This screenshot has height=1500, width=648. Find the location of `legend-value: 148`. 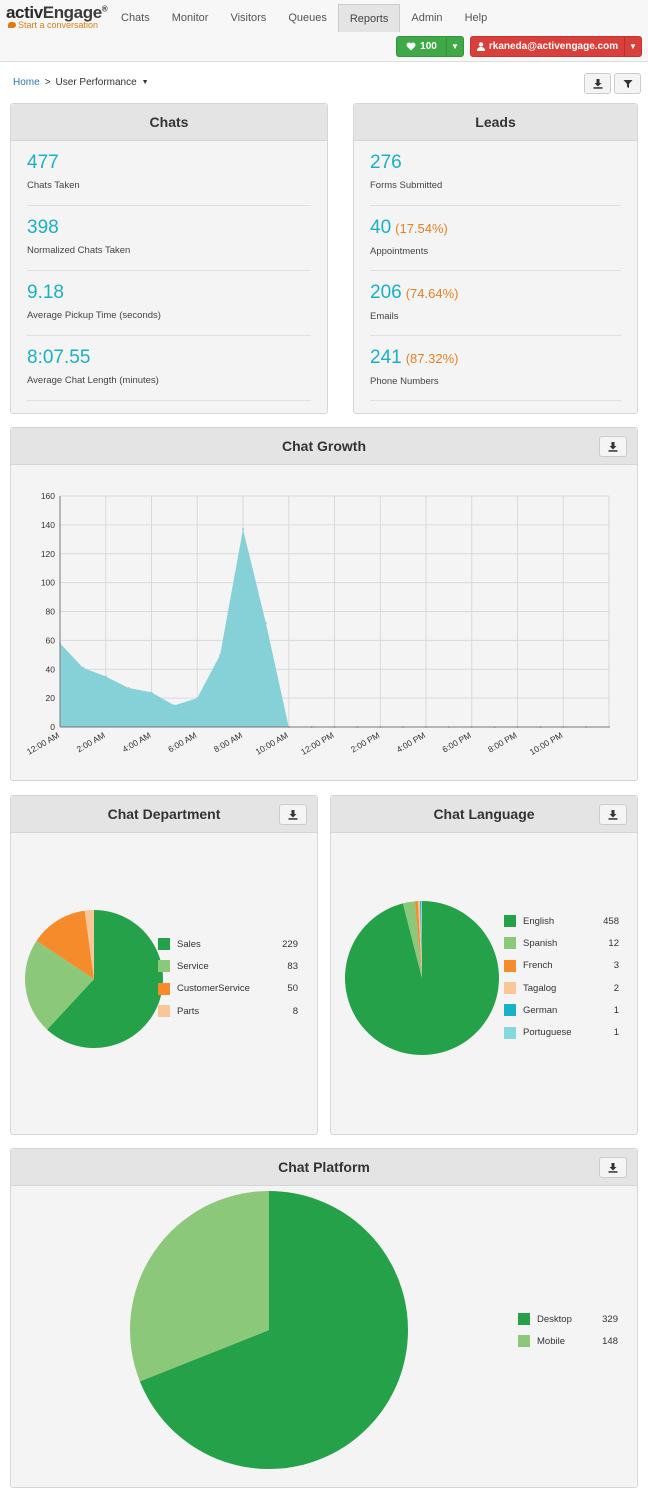

legend-value: 148 is located at coordinates (610, 1341).